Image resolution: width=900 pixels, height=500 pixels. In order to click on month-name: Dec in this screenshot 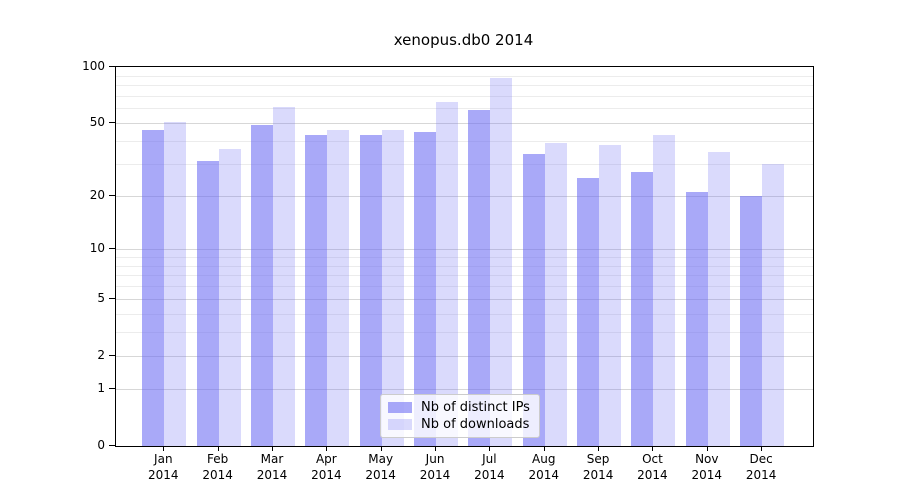, I will do `click(761, 459)`.